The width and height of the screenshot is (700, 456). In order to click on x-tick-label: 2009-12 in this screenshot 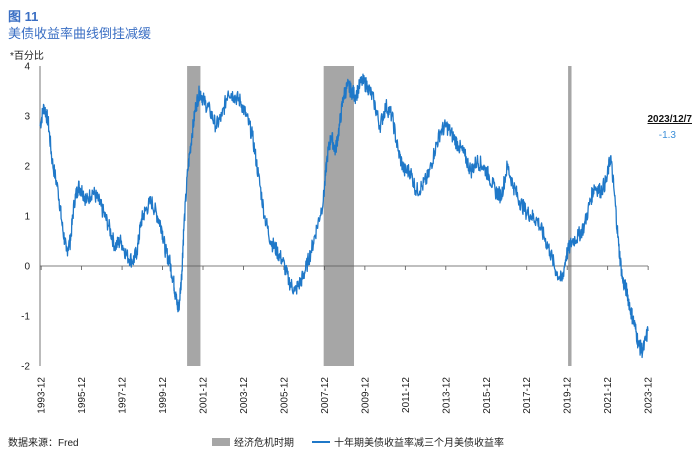, I will do `click(365, 395)`.